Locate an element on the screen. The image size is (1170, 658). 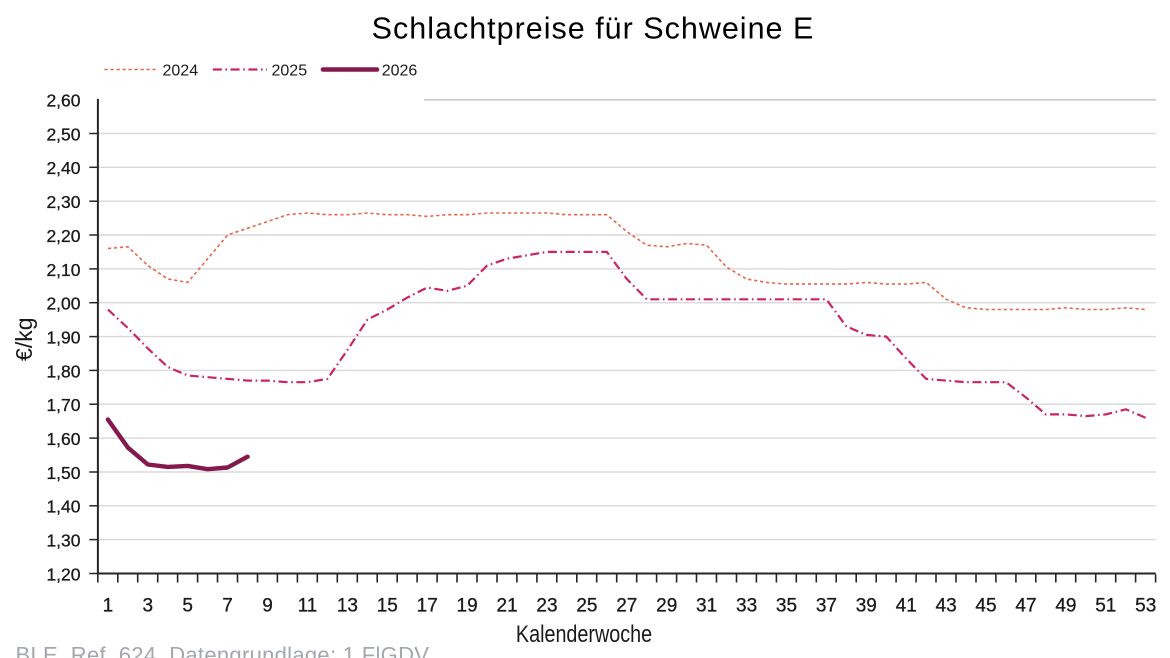
svg-text: 7 is located at coordinates (227, 605).